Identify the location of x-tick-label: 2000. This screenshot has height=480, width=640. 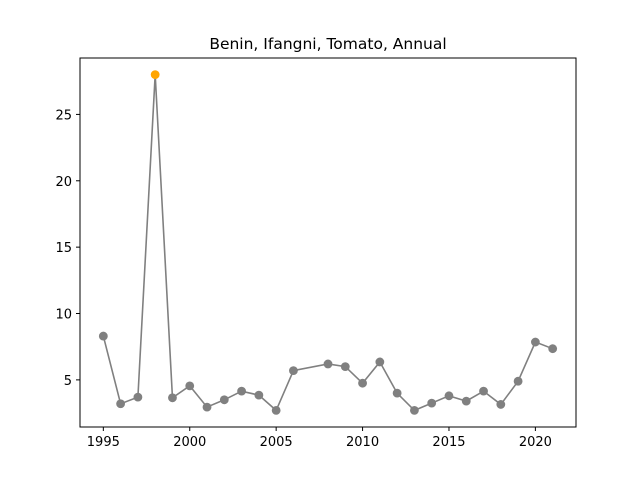
(189, 442).